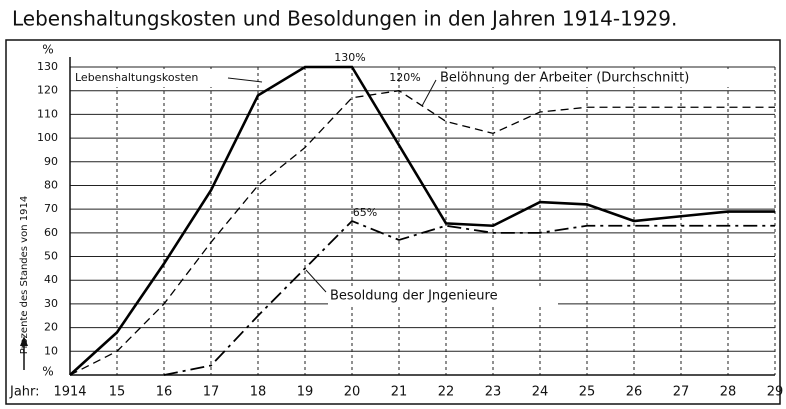 This screenshot has height=409, width=786. Describe the element at coordinates (446, 392) in the screenshot. I see `x-tick-label: 22` at that location.